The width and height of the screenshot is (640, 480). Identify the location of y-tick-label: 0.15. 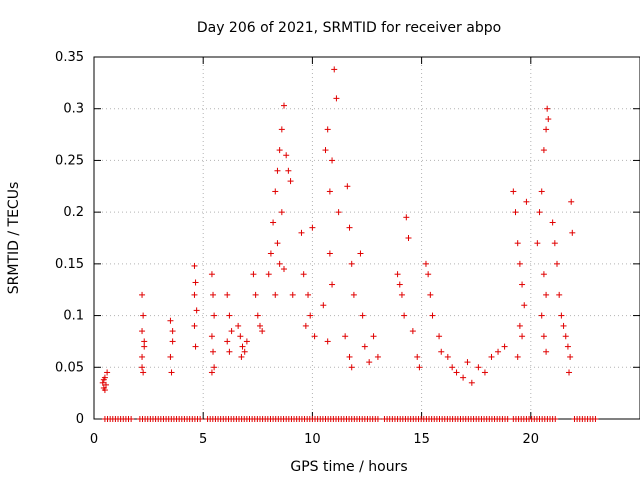
(69, 264).